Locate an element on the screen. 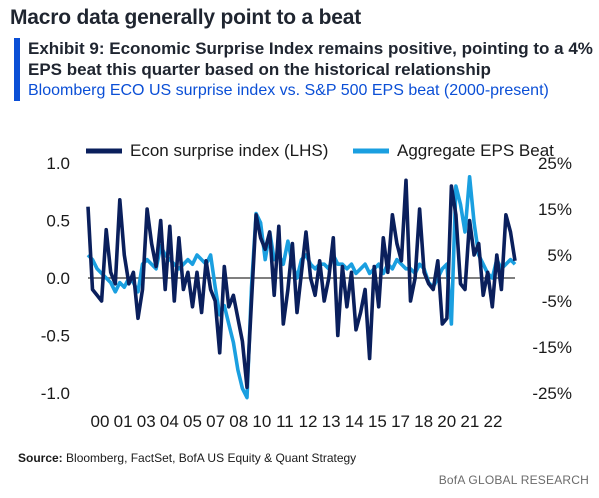 This screenshot has width=599, height=498. x-axis: 00 01 03 04 05 07 08 10 11 12 13 14 15 17 18 20 21 22 is located at coordinates (297, 421).